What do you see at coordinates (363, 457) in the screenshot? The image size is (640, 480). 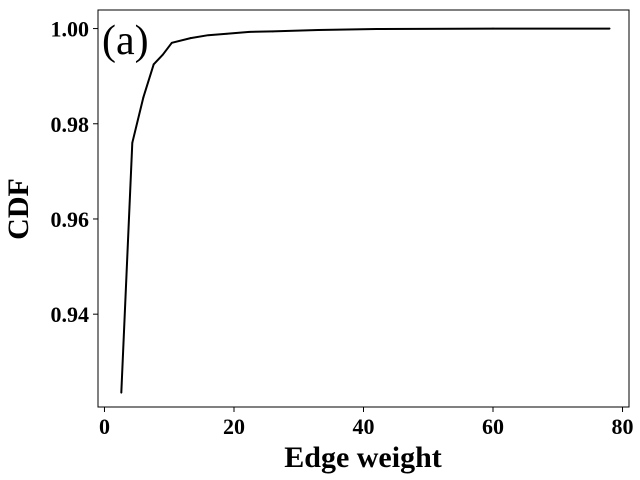 I see `x-axis-title: Edge weight` at bounding box center [363, 457].